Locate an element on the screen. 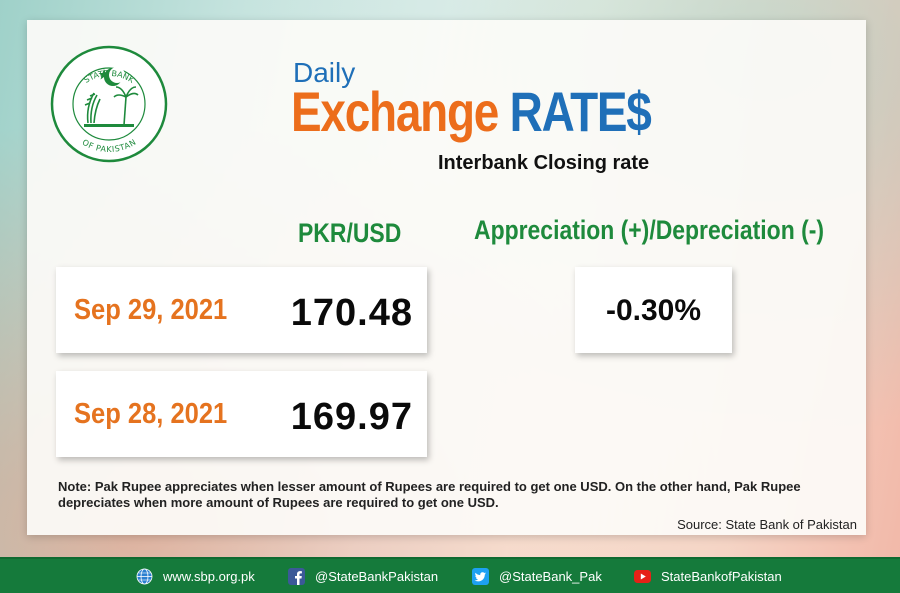 Image resolution: width=900 pixels, height=593 pixels. page-subtitle: Interbank Closing rate is located at coordinates (544, 163).